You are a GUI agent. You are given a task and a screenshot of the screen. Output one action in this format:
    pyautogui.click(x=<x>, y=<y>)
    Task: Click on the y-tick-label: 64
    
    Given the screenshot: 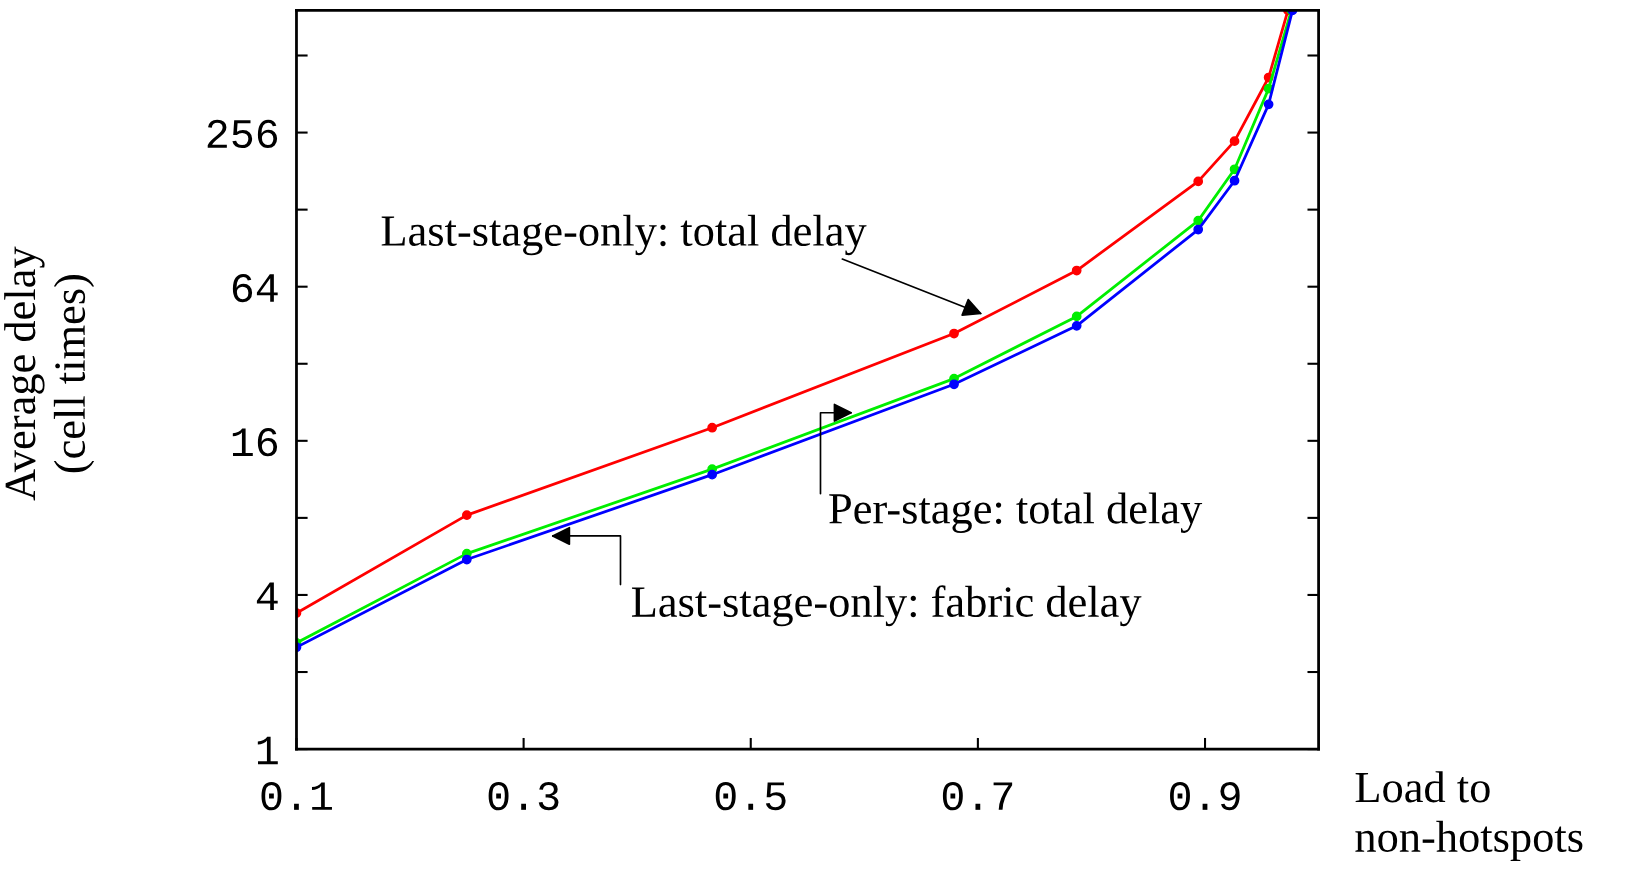 What is the action you would take?
    pyautogui.click(x=255, y=288)
    